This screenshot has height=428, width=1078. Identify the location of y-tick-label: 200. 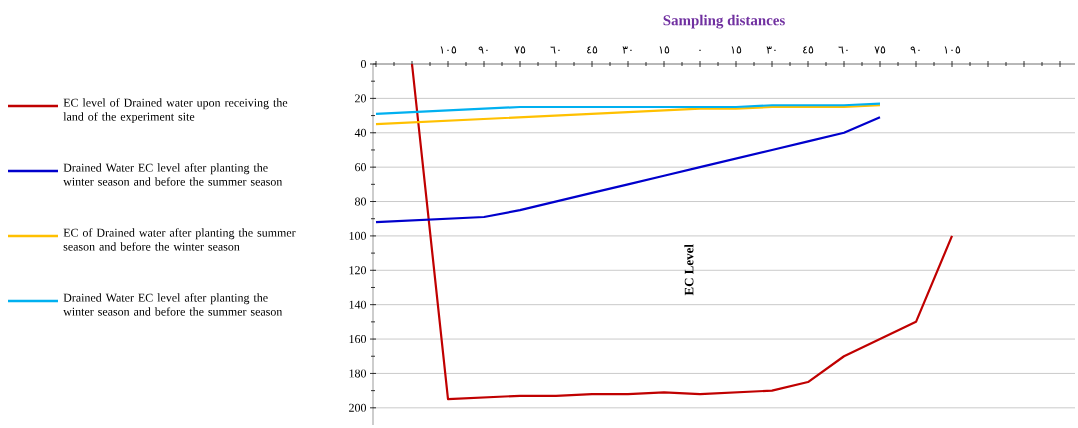
(358, 407).